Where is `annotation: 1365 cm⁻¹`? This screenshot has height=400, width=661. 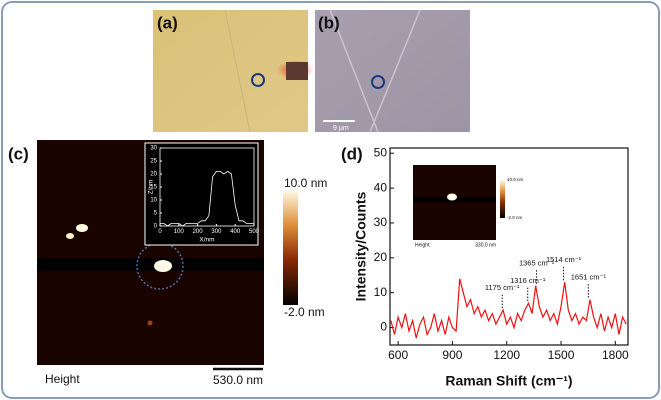
annotation: 1365 cm⁻¹ is located at coordinates (537, 263).